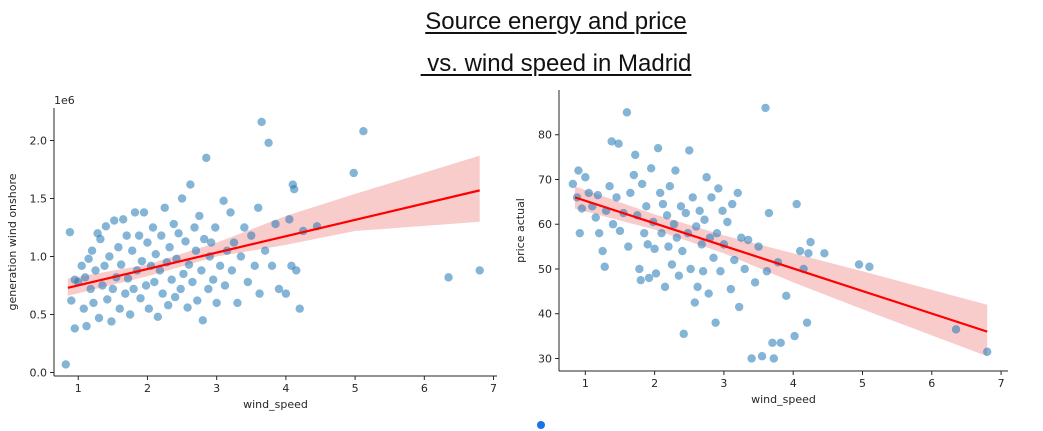 This screenshot has height=431, width=1043. Describe the element at coordinates (931, 383) in the screenshot. I see `x-tick-label: 6` at that location.